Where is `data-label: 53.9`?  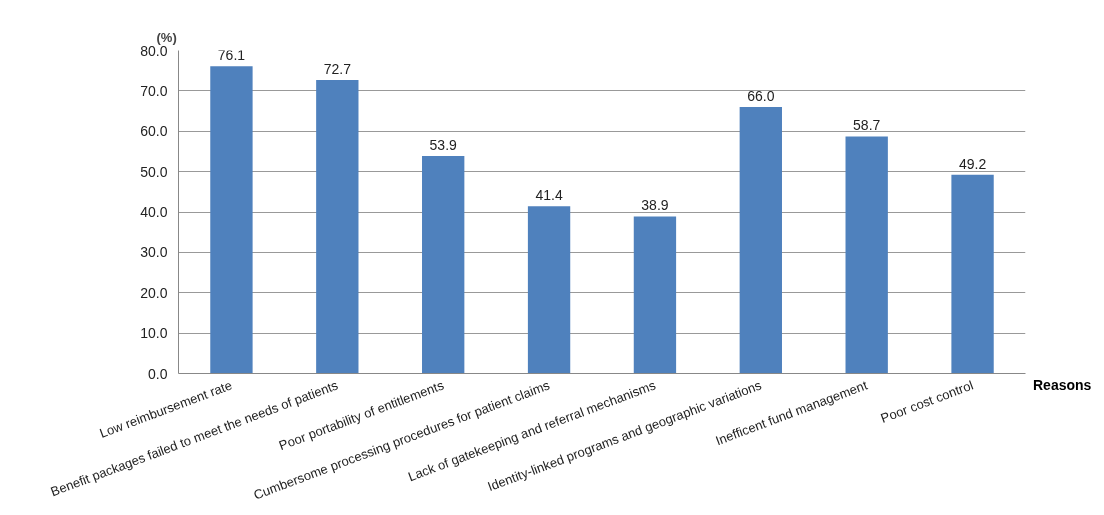
data-label: 53.9 is located at coordinates (443, 144).